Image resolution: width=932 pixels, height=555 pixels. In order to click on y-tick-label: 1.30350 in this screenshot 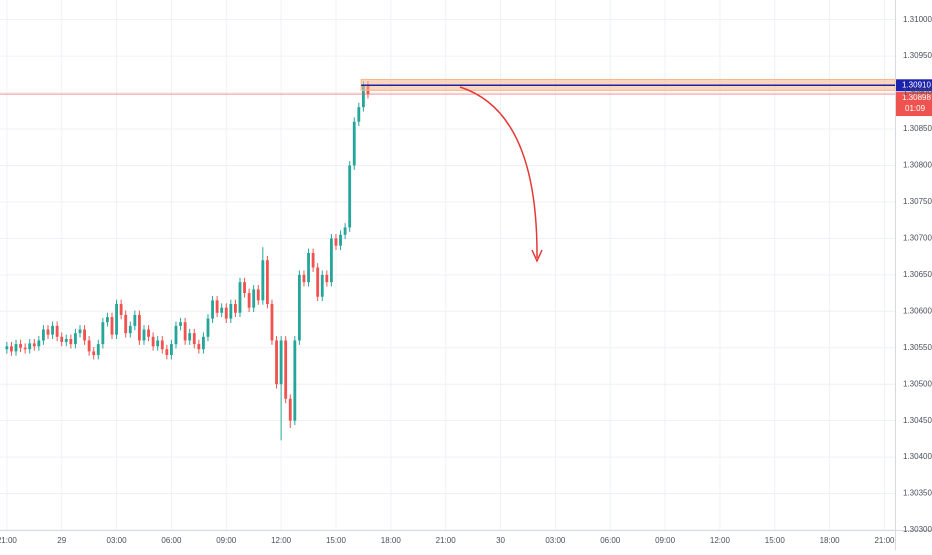, I will do `click(917, 493)`.